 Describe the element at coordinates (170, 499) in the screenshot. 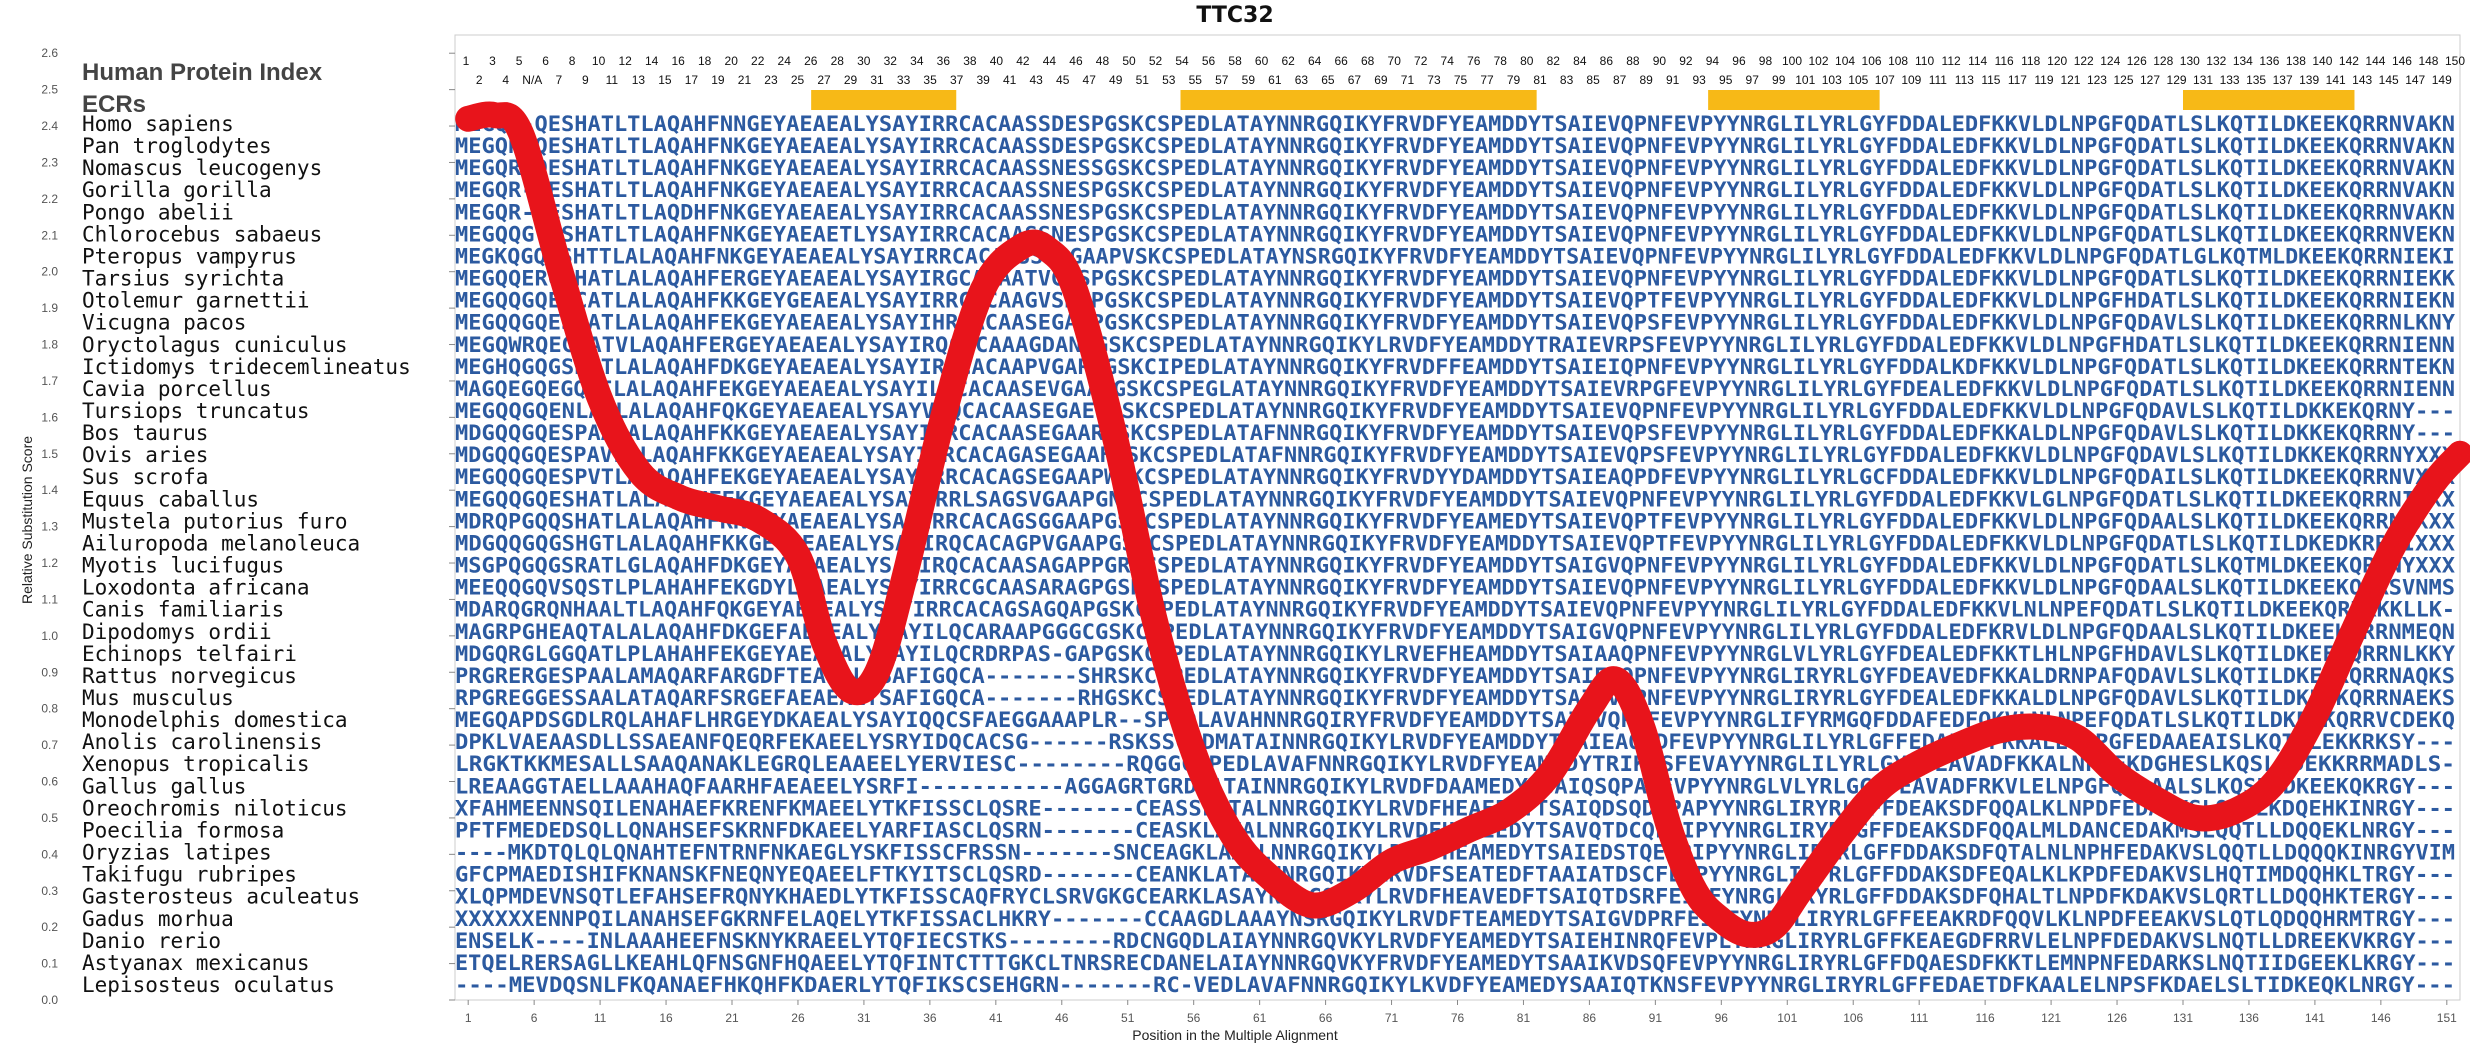

I see `species-name: Equus caballus` at that location.